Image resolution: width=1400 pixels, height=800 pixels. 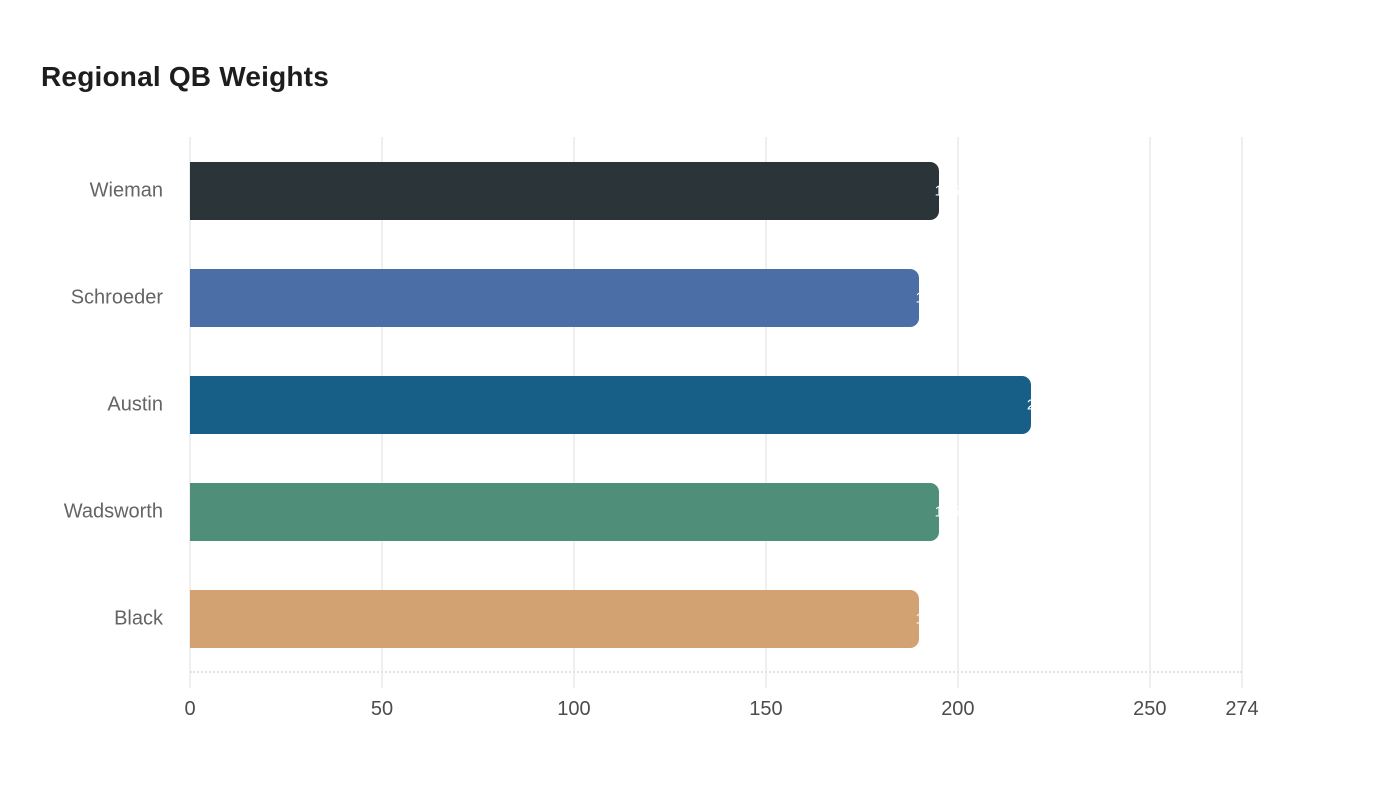 What do you see at coordinates (621, 404) in the screenshot?
I see `bar-austin: 219` at bounding box center [621, 404].